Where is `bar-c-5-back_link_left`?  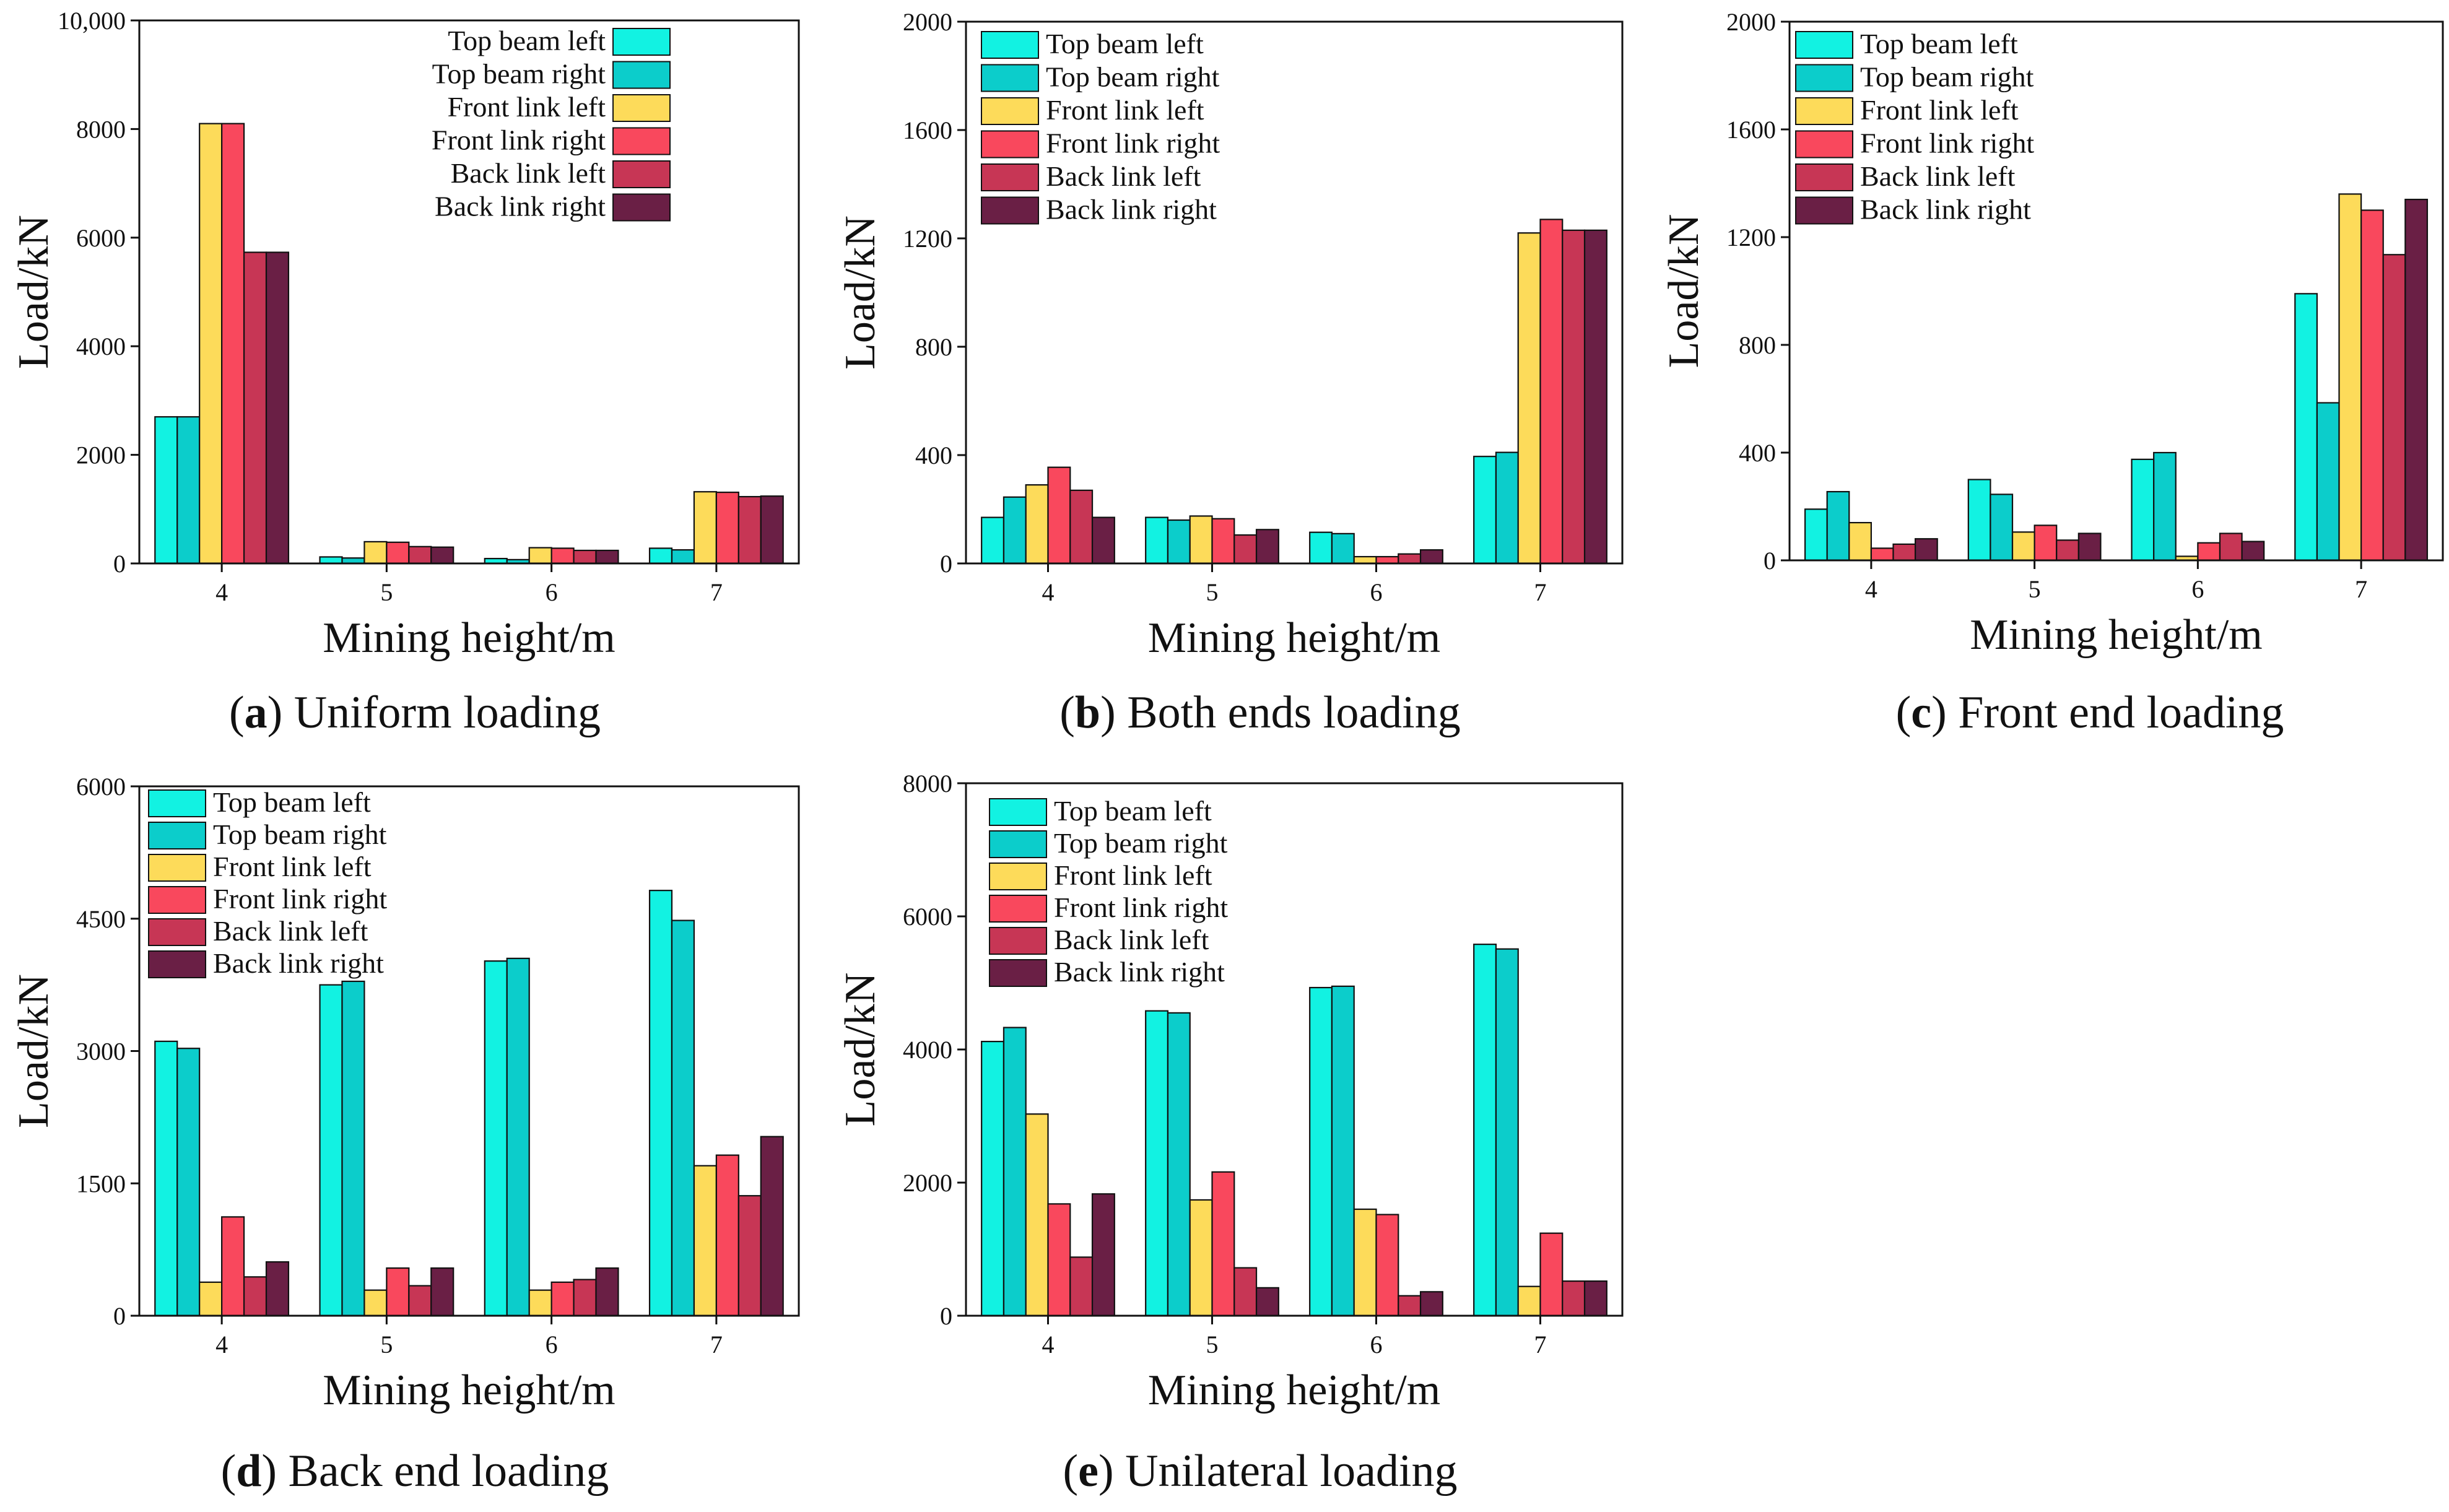 bar-c-5-back_link_left is located at coordinates (2067, 550).